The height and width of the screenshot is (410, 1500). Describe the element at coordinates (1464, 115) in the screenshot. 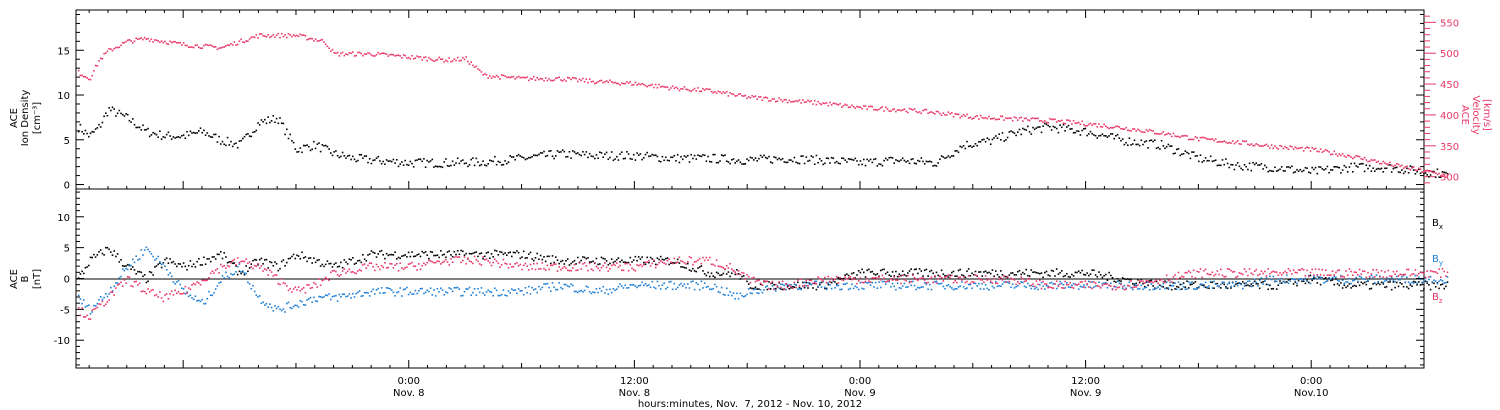

I see `velocity-label-line-1: ACE` at that location.